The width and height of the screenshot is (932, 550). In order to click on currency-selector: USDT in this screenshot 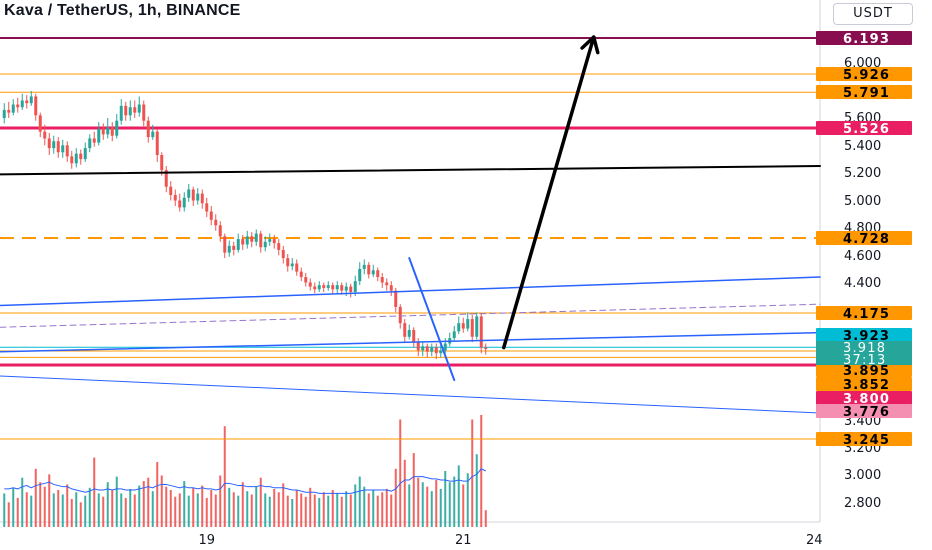, I will do `click(873, 14)`.